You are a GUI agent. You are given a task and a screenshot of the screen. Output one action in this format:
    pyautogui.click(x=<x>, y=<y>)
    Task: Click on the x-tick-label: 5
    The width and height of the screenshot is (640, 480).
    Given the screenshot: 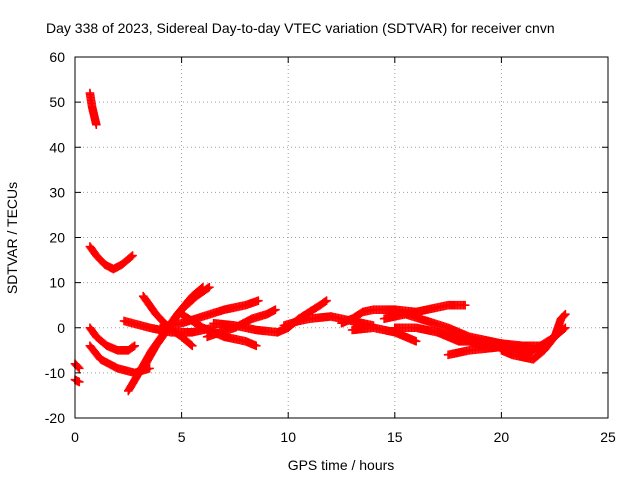 What is the action you would take?
    pyautogui.click(x=182, y=437)
    